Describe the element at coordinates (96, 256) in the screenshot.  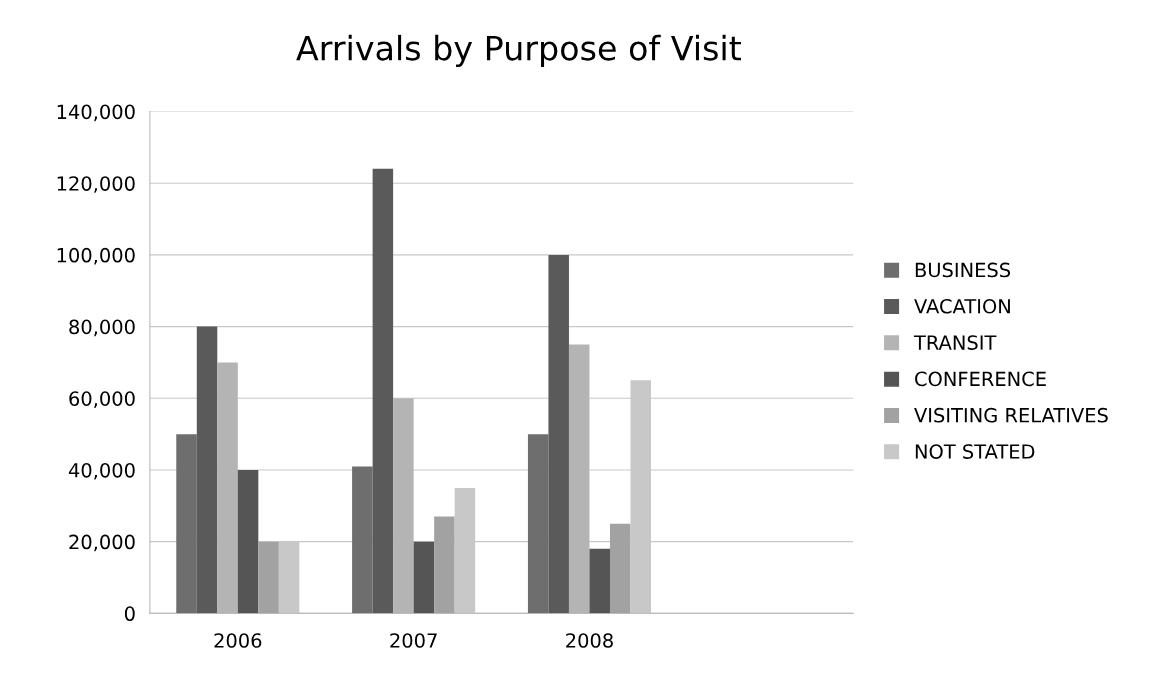
I see `y-tick-label: 100,000` at that location.